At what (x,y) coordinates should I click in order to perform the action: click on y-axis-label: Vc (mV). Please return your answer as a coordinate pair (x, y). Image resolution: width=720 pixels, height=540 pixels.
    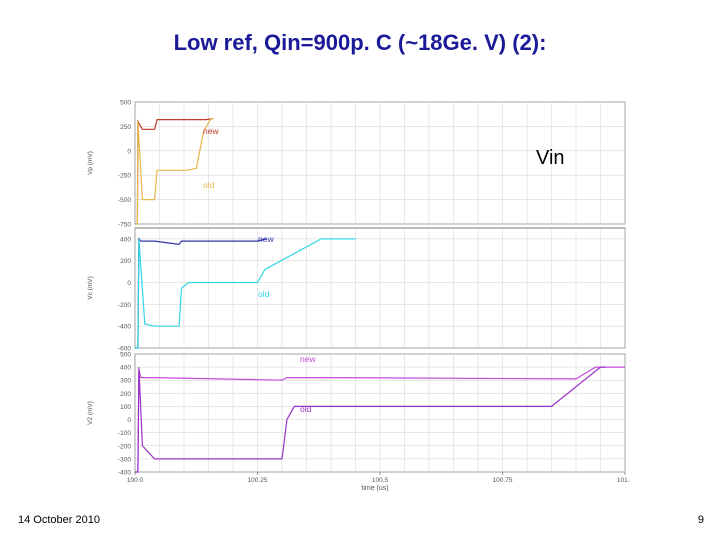
    Looking at the image, I should click on (90, 287).